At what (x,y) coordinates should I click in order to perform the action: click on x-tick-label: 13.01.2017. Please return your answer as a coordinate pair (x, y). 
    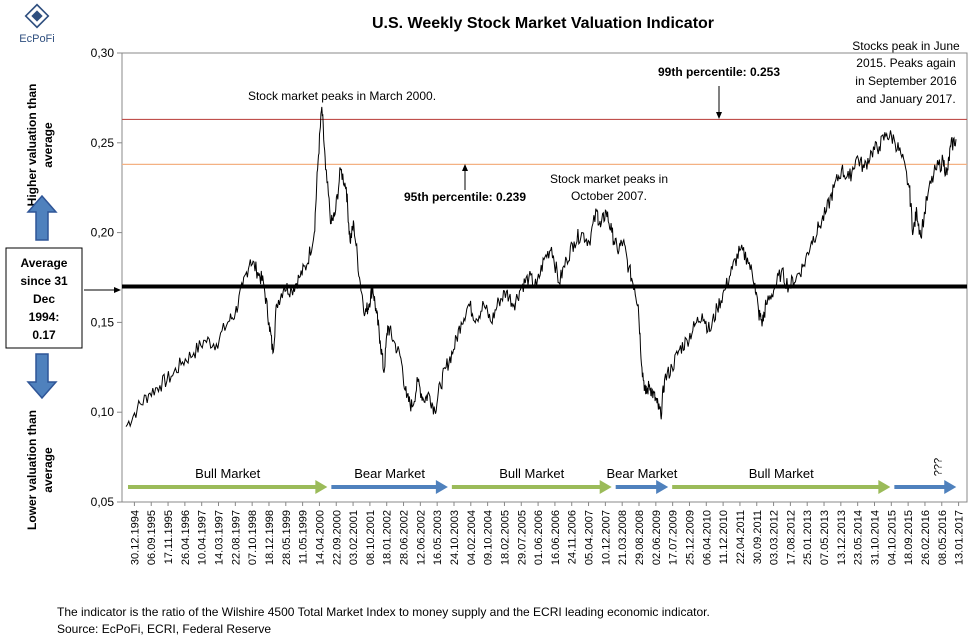
    Looking at the image, I should click on (960, 537).